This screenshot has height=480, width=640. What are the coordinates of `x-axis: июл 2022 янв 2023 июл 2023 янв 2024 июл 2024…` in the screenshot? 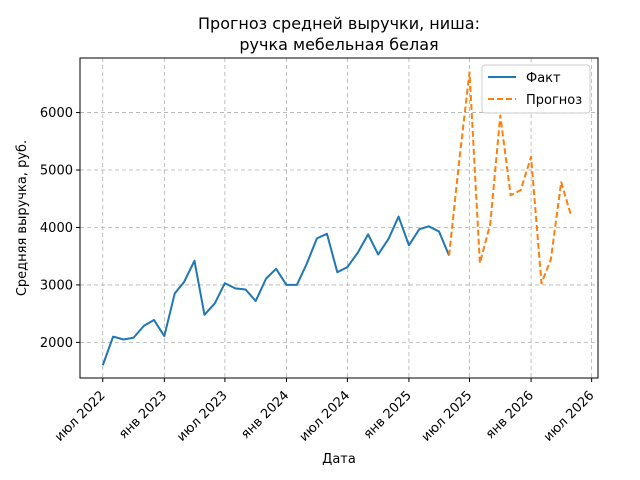 It's located at (324, 411).